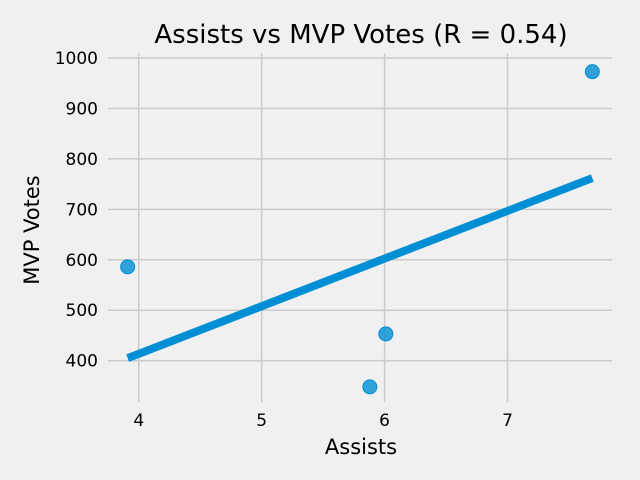 Image resolution: width=640 pixels, height=480 pixels. I want to click on y-tick-label: 900, so click(82, 109).